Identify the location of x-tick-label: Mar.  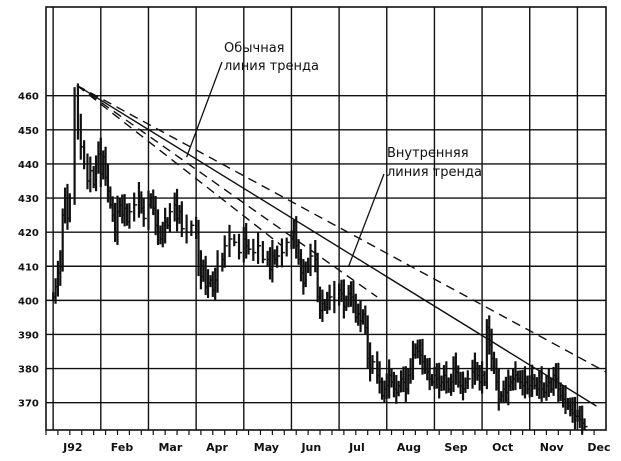
(170, 447).